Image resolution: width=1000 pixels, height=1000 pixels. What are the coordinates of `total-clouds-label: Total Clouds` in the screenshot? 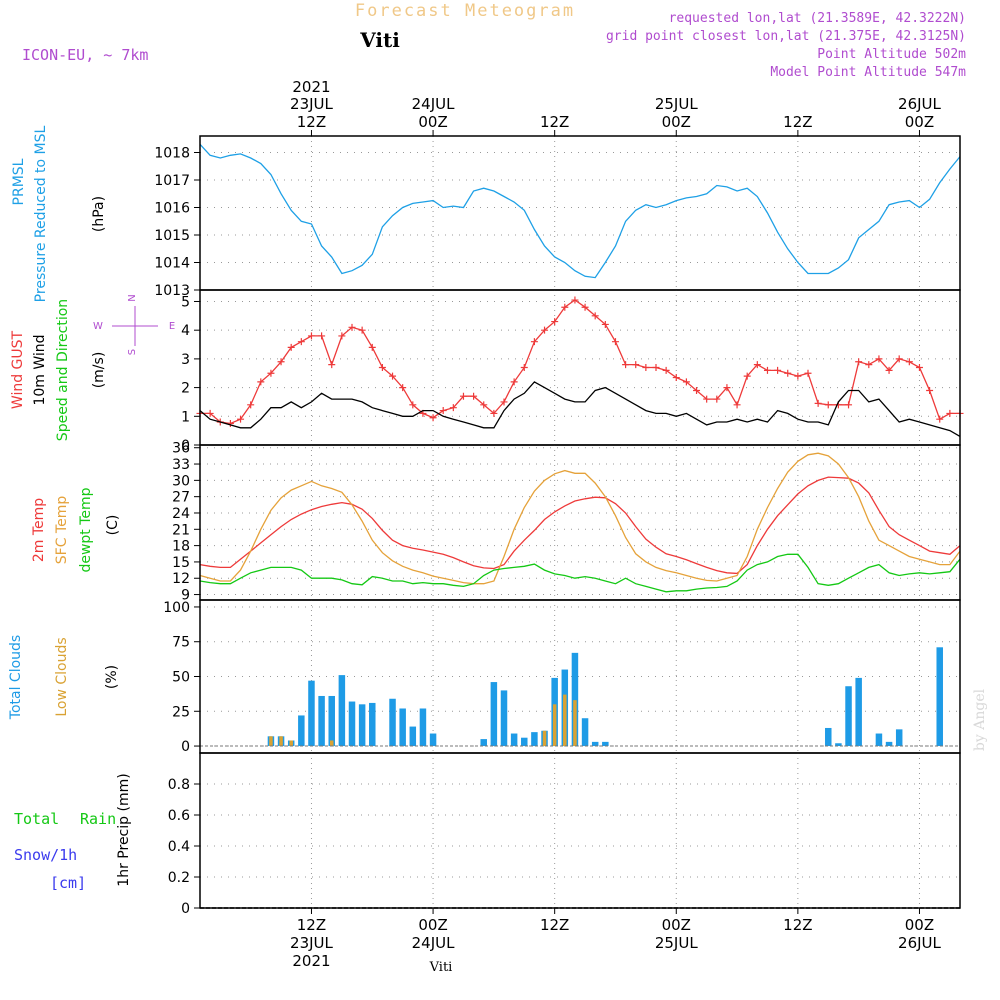 It's located at (16, 677).